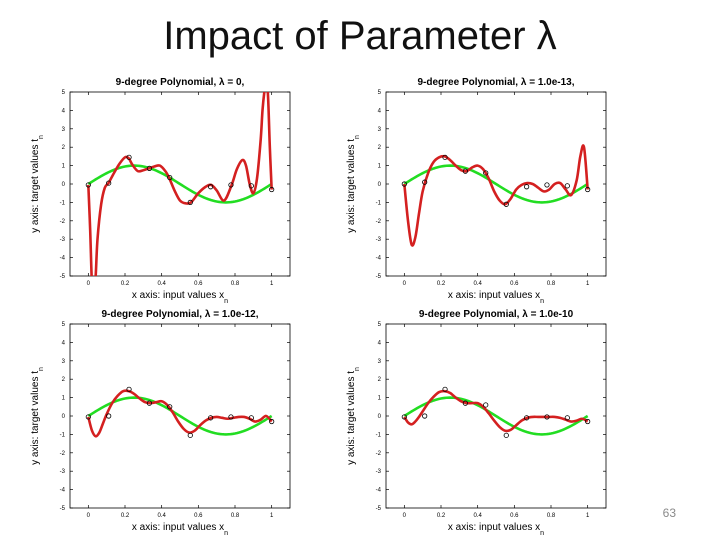 Image resolution: width=720 pixels, height=540 pixels. What do you see at coordinates (548, 82) in the screenshot?
I see `chart-lambda-label: λ = 1.0e-13,` at bounding box center [548, 82].